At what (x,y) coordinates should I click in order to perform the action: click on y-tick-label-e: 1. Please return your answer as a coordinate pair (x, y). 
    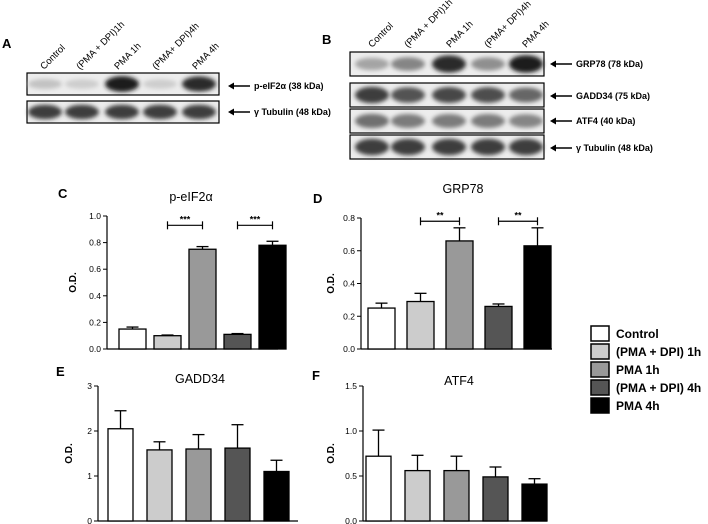
    Looking at the image, I should click on (89, 476).